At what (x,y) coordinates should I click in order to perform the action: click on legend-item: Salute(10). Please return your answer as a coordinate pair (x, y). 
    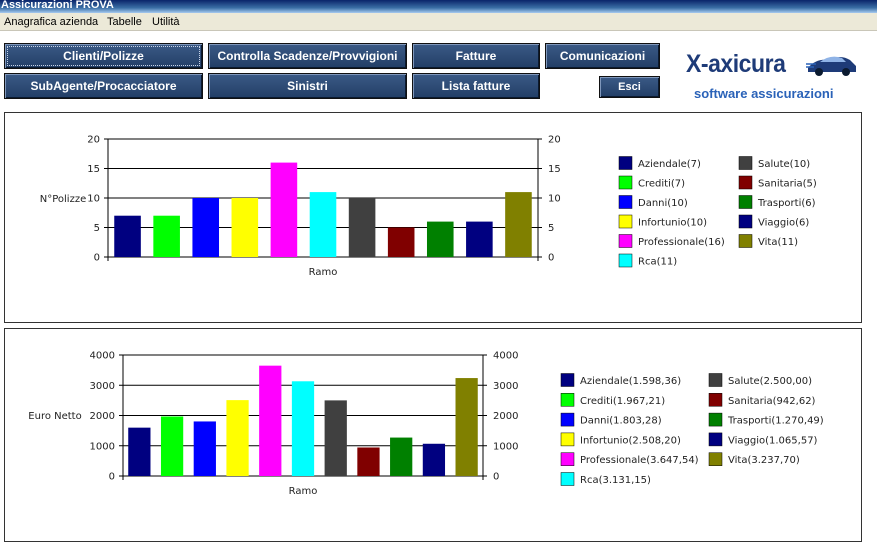
    Looking at the image, I should click on (784, 164).